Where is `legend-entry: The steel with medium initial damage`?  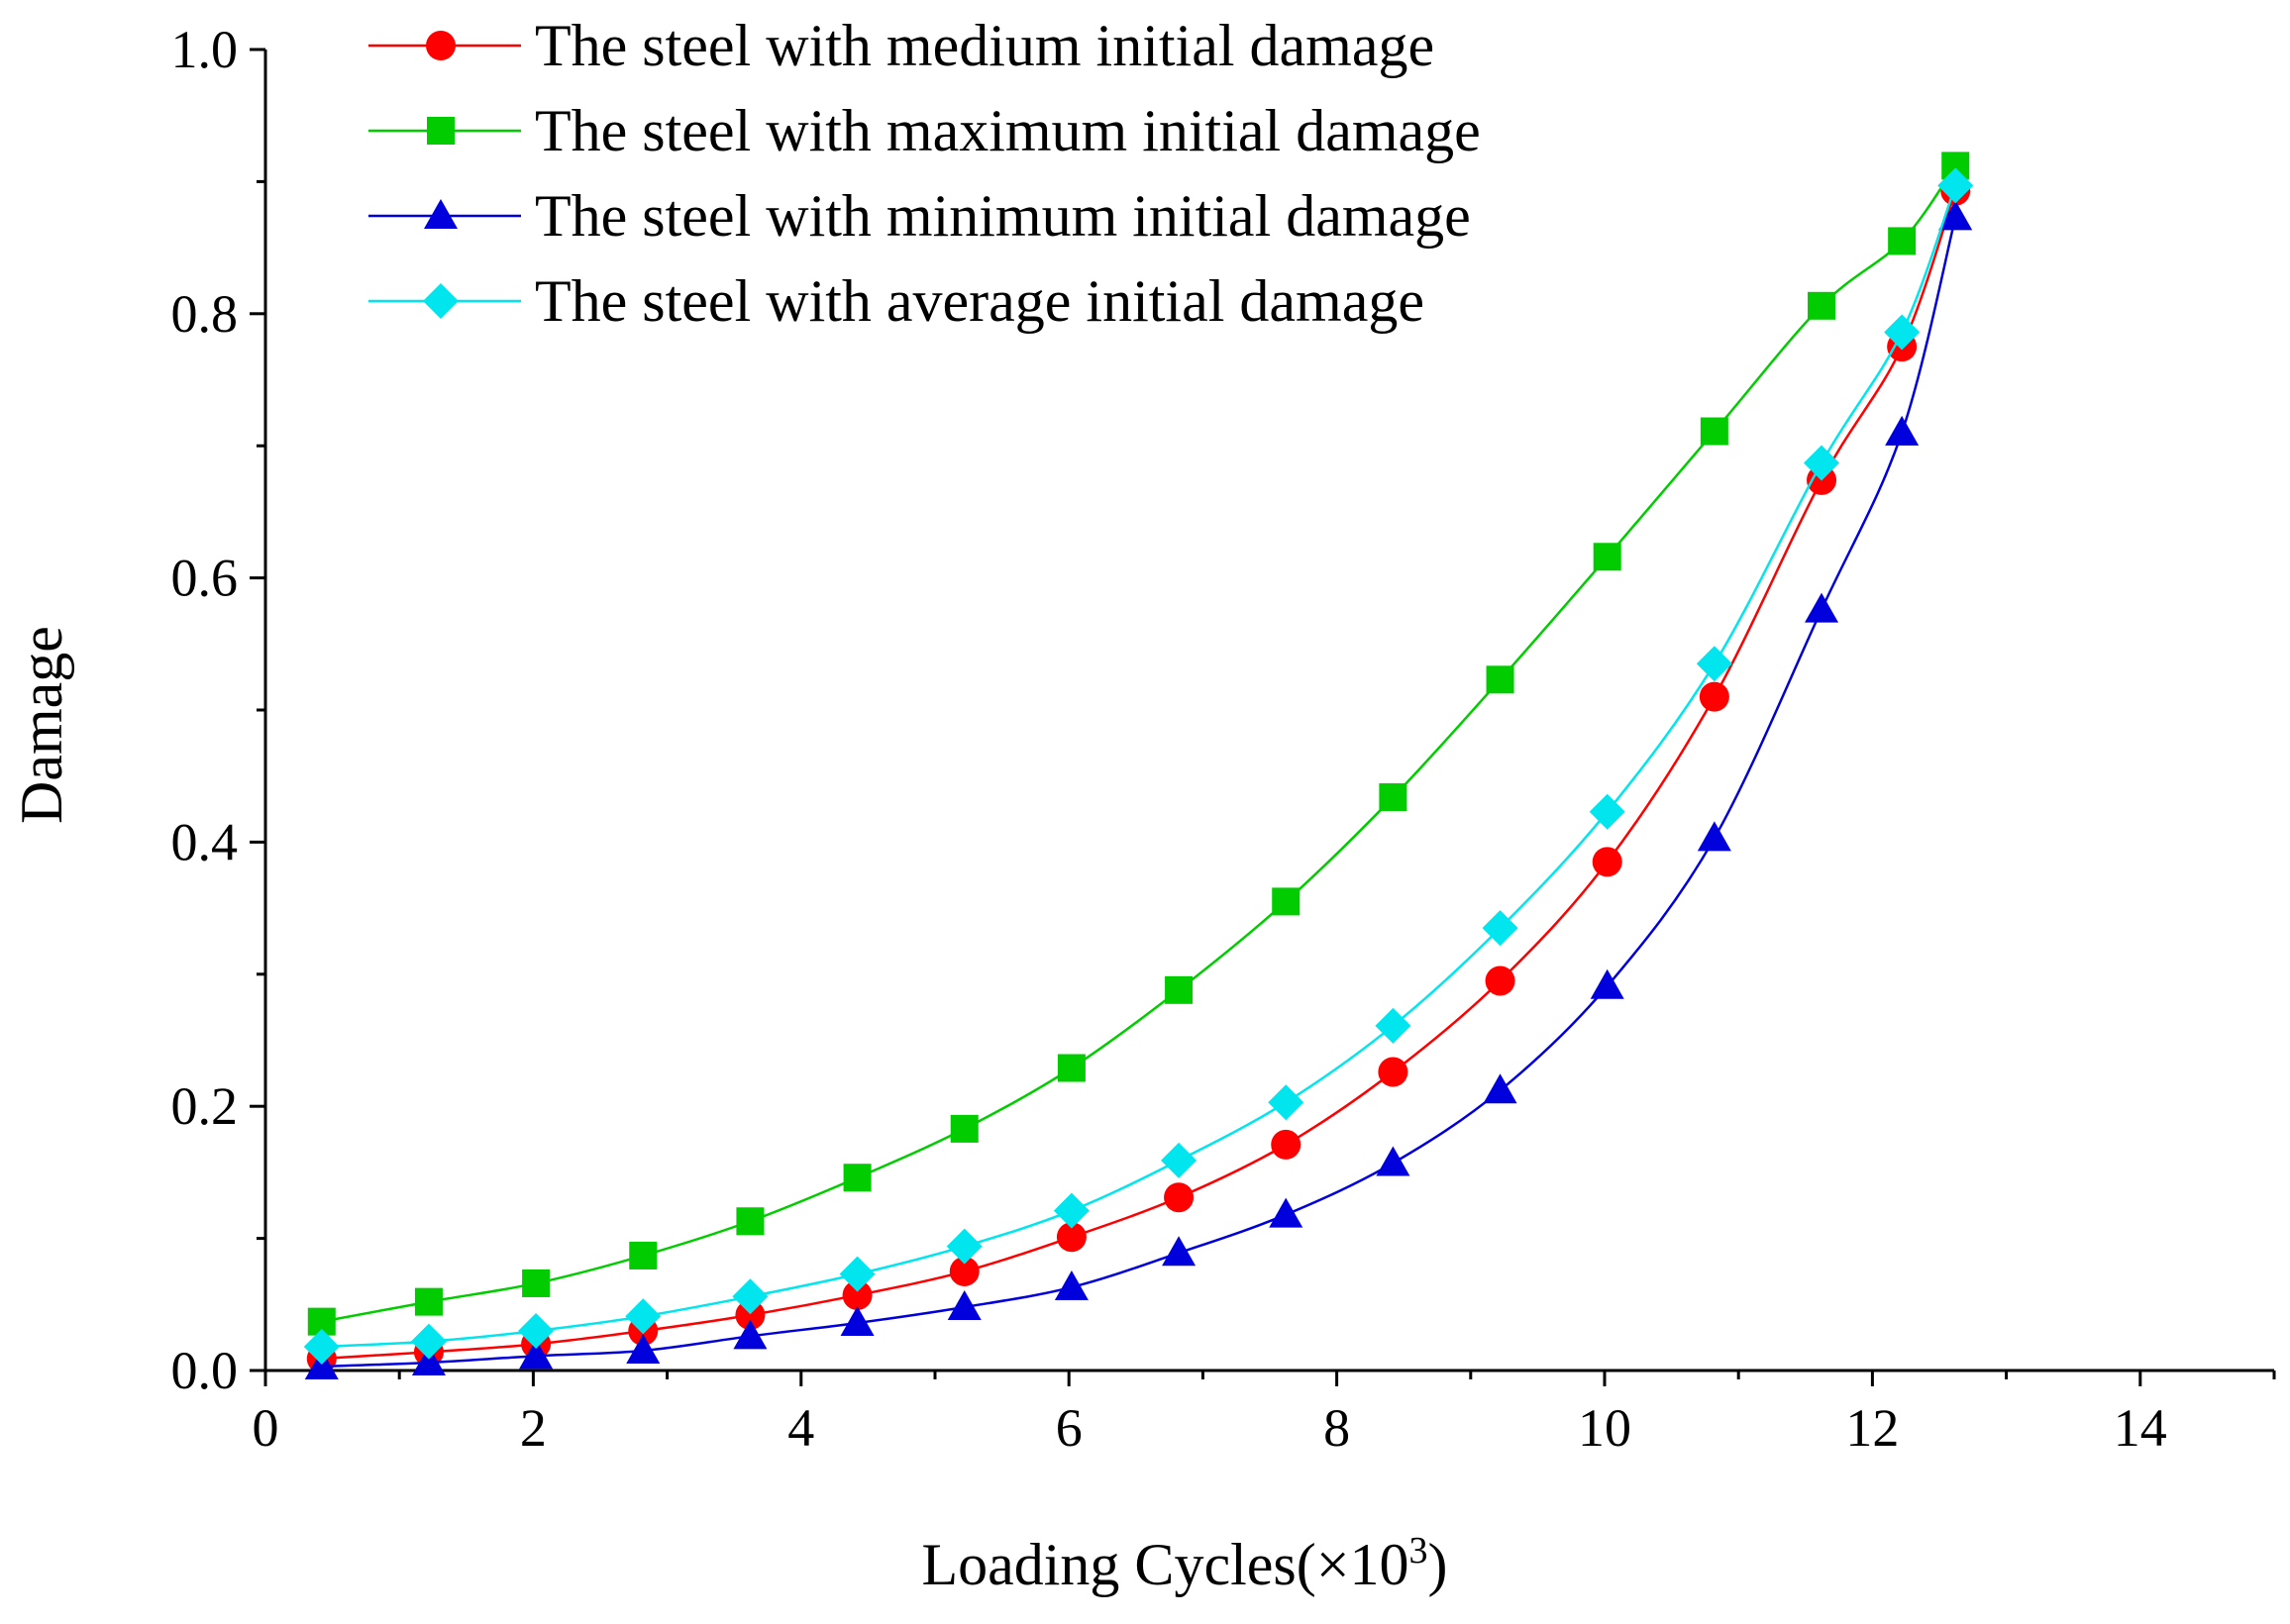 legend-entry: The steel with medium initial damage is located at coordinates (901, 45).